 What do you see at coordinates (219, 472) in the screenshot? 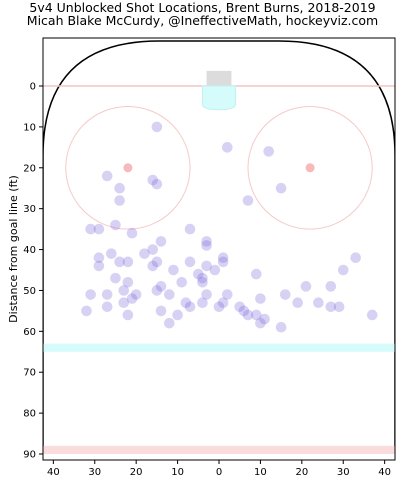
I see `x-tick-label: 0` at bounding box center [219, 472].